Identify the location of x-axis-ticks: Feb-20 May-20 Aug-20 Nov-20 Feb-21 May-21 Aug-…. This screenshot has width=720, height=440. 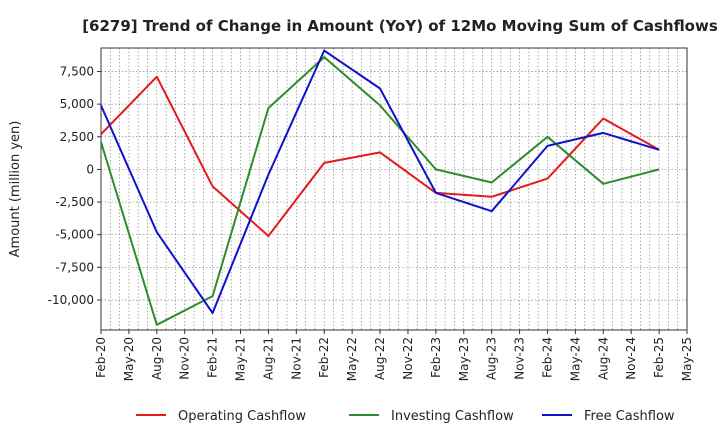
(394, 355).